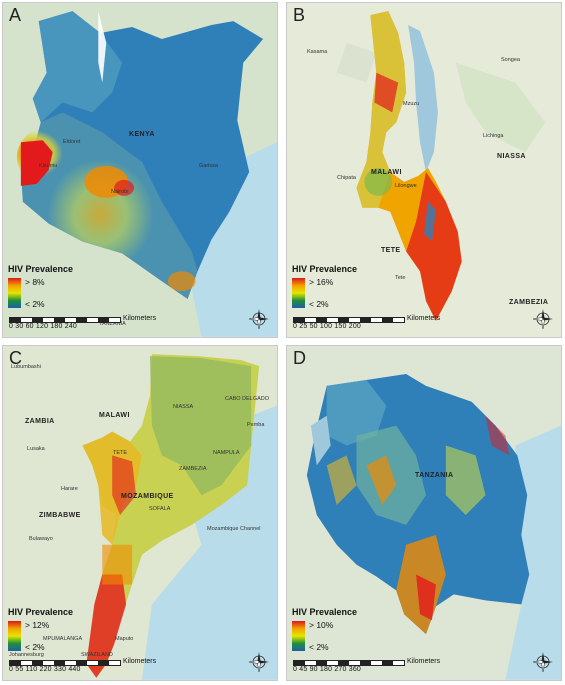 This screenshot has height=685, width=565. What do you see at coordinates (53, 286) in the screenshot?
I see `legend-a: HIV Prevalence > 8% < 2%` at bounding box center [53, 286].